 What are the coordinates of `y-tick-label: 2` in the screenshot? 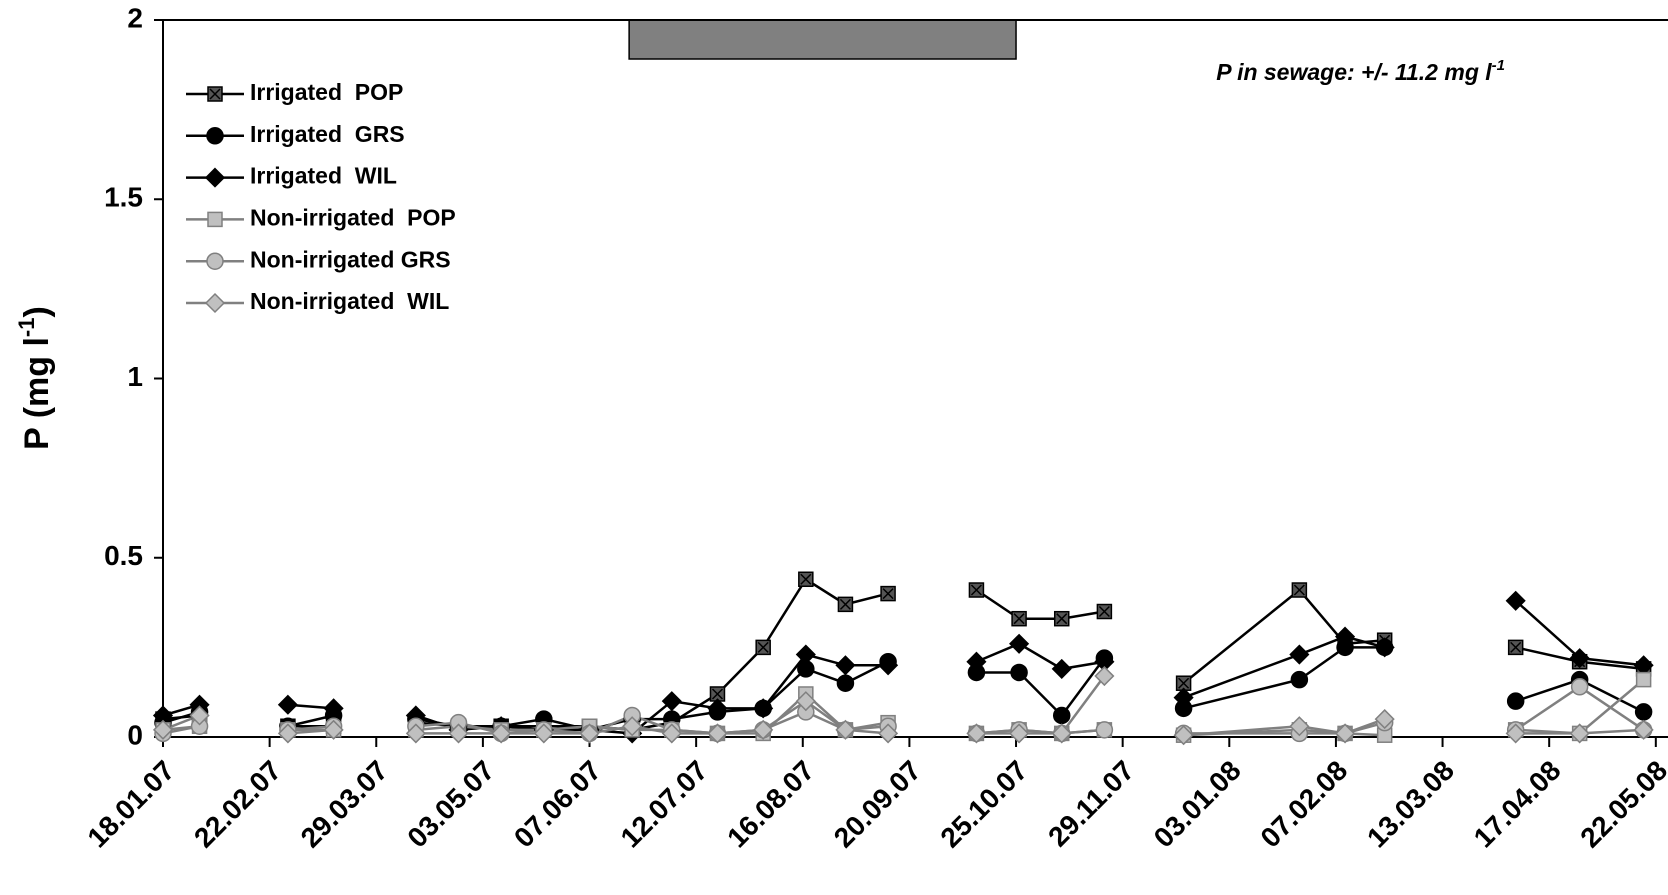 It's located at (135, 17).